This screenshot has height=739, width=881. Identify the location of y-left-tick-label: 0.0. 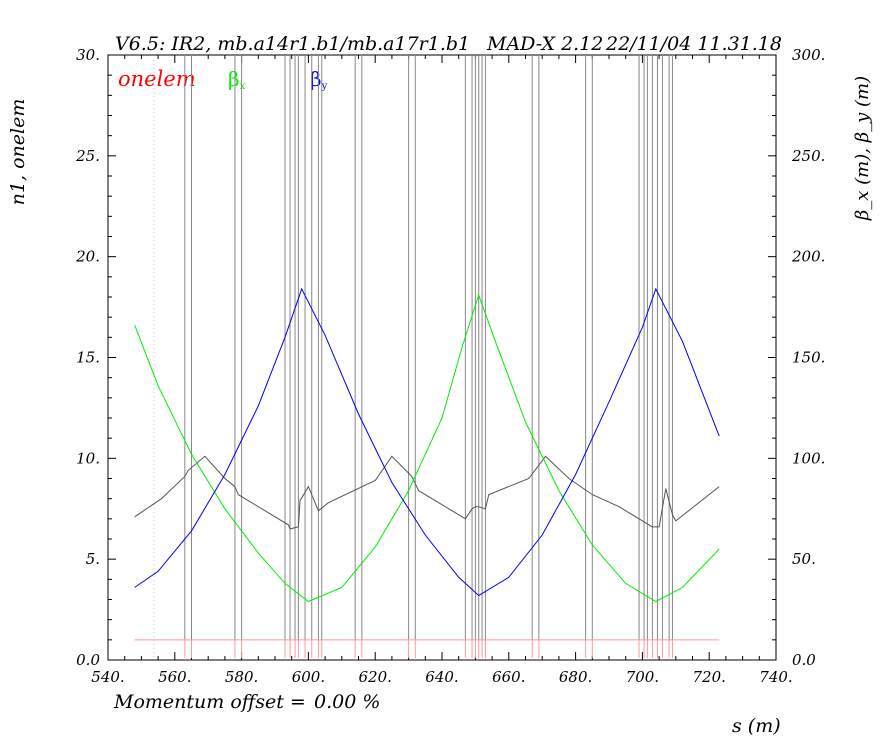
(88, 660).